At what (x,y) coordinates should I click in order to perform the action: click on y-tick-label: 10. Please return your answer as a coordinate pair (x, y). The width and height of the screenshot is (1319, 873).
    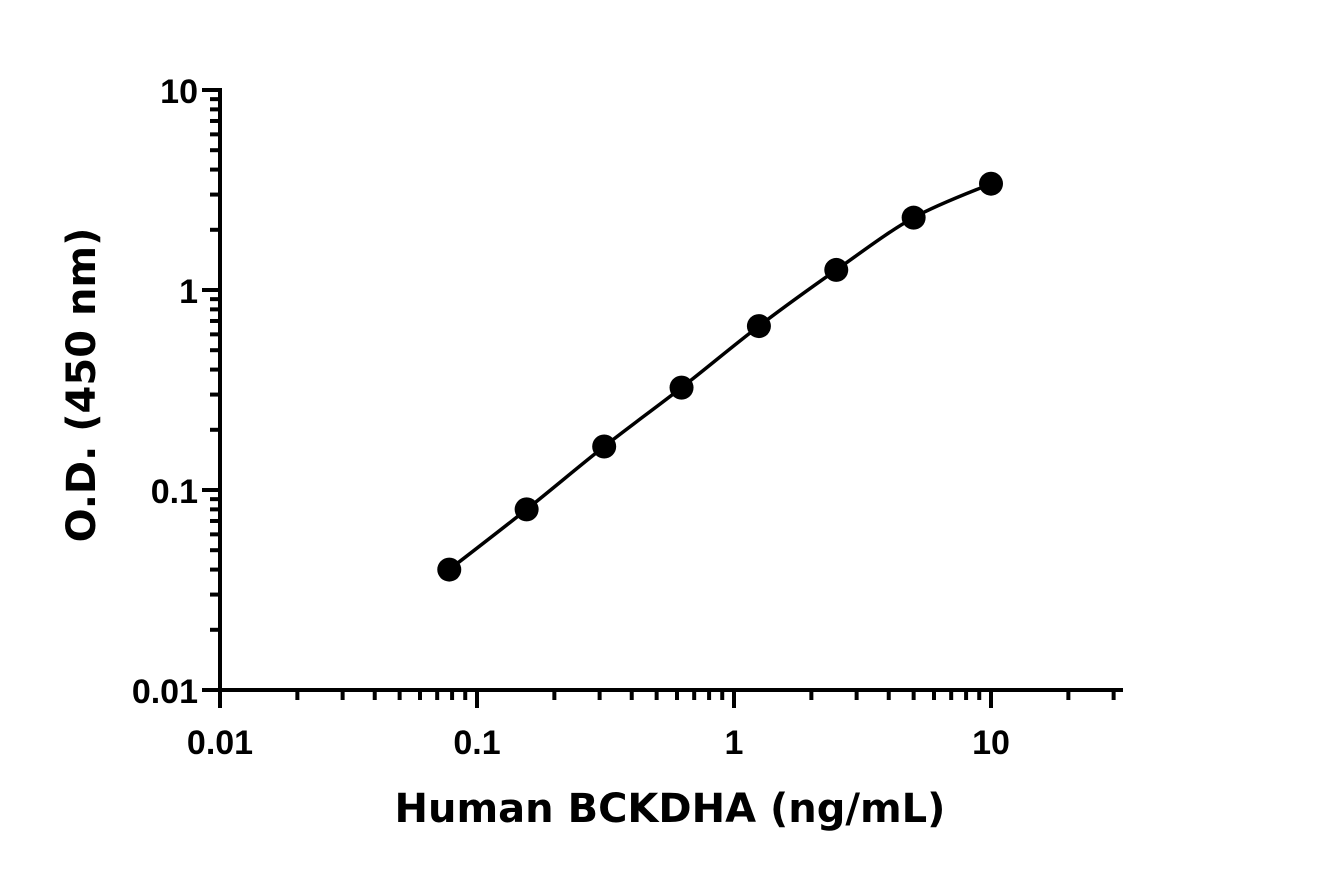
    Looking at the image, I should click on (179, 92).